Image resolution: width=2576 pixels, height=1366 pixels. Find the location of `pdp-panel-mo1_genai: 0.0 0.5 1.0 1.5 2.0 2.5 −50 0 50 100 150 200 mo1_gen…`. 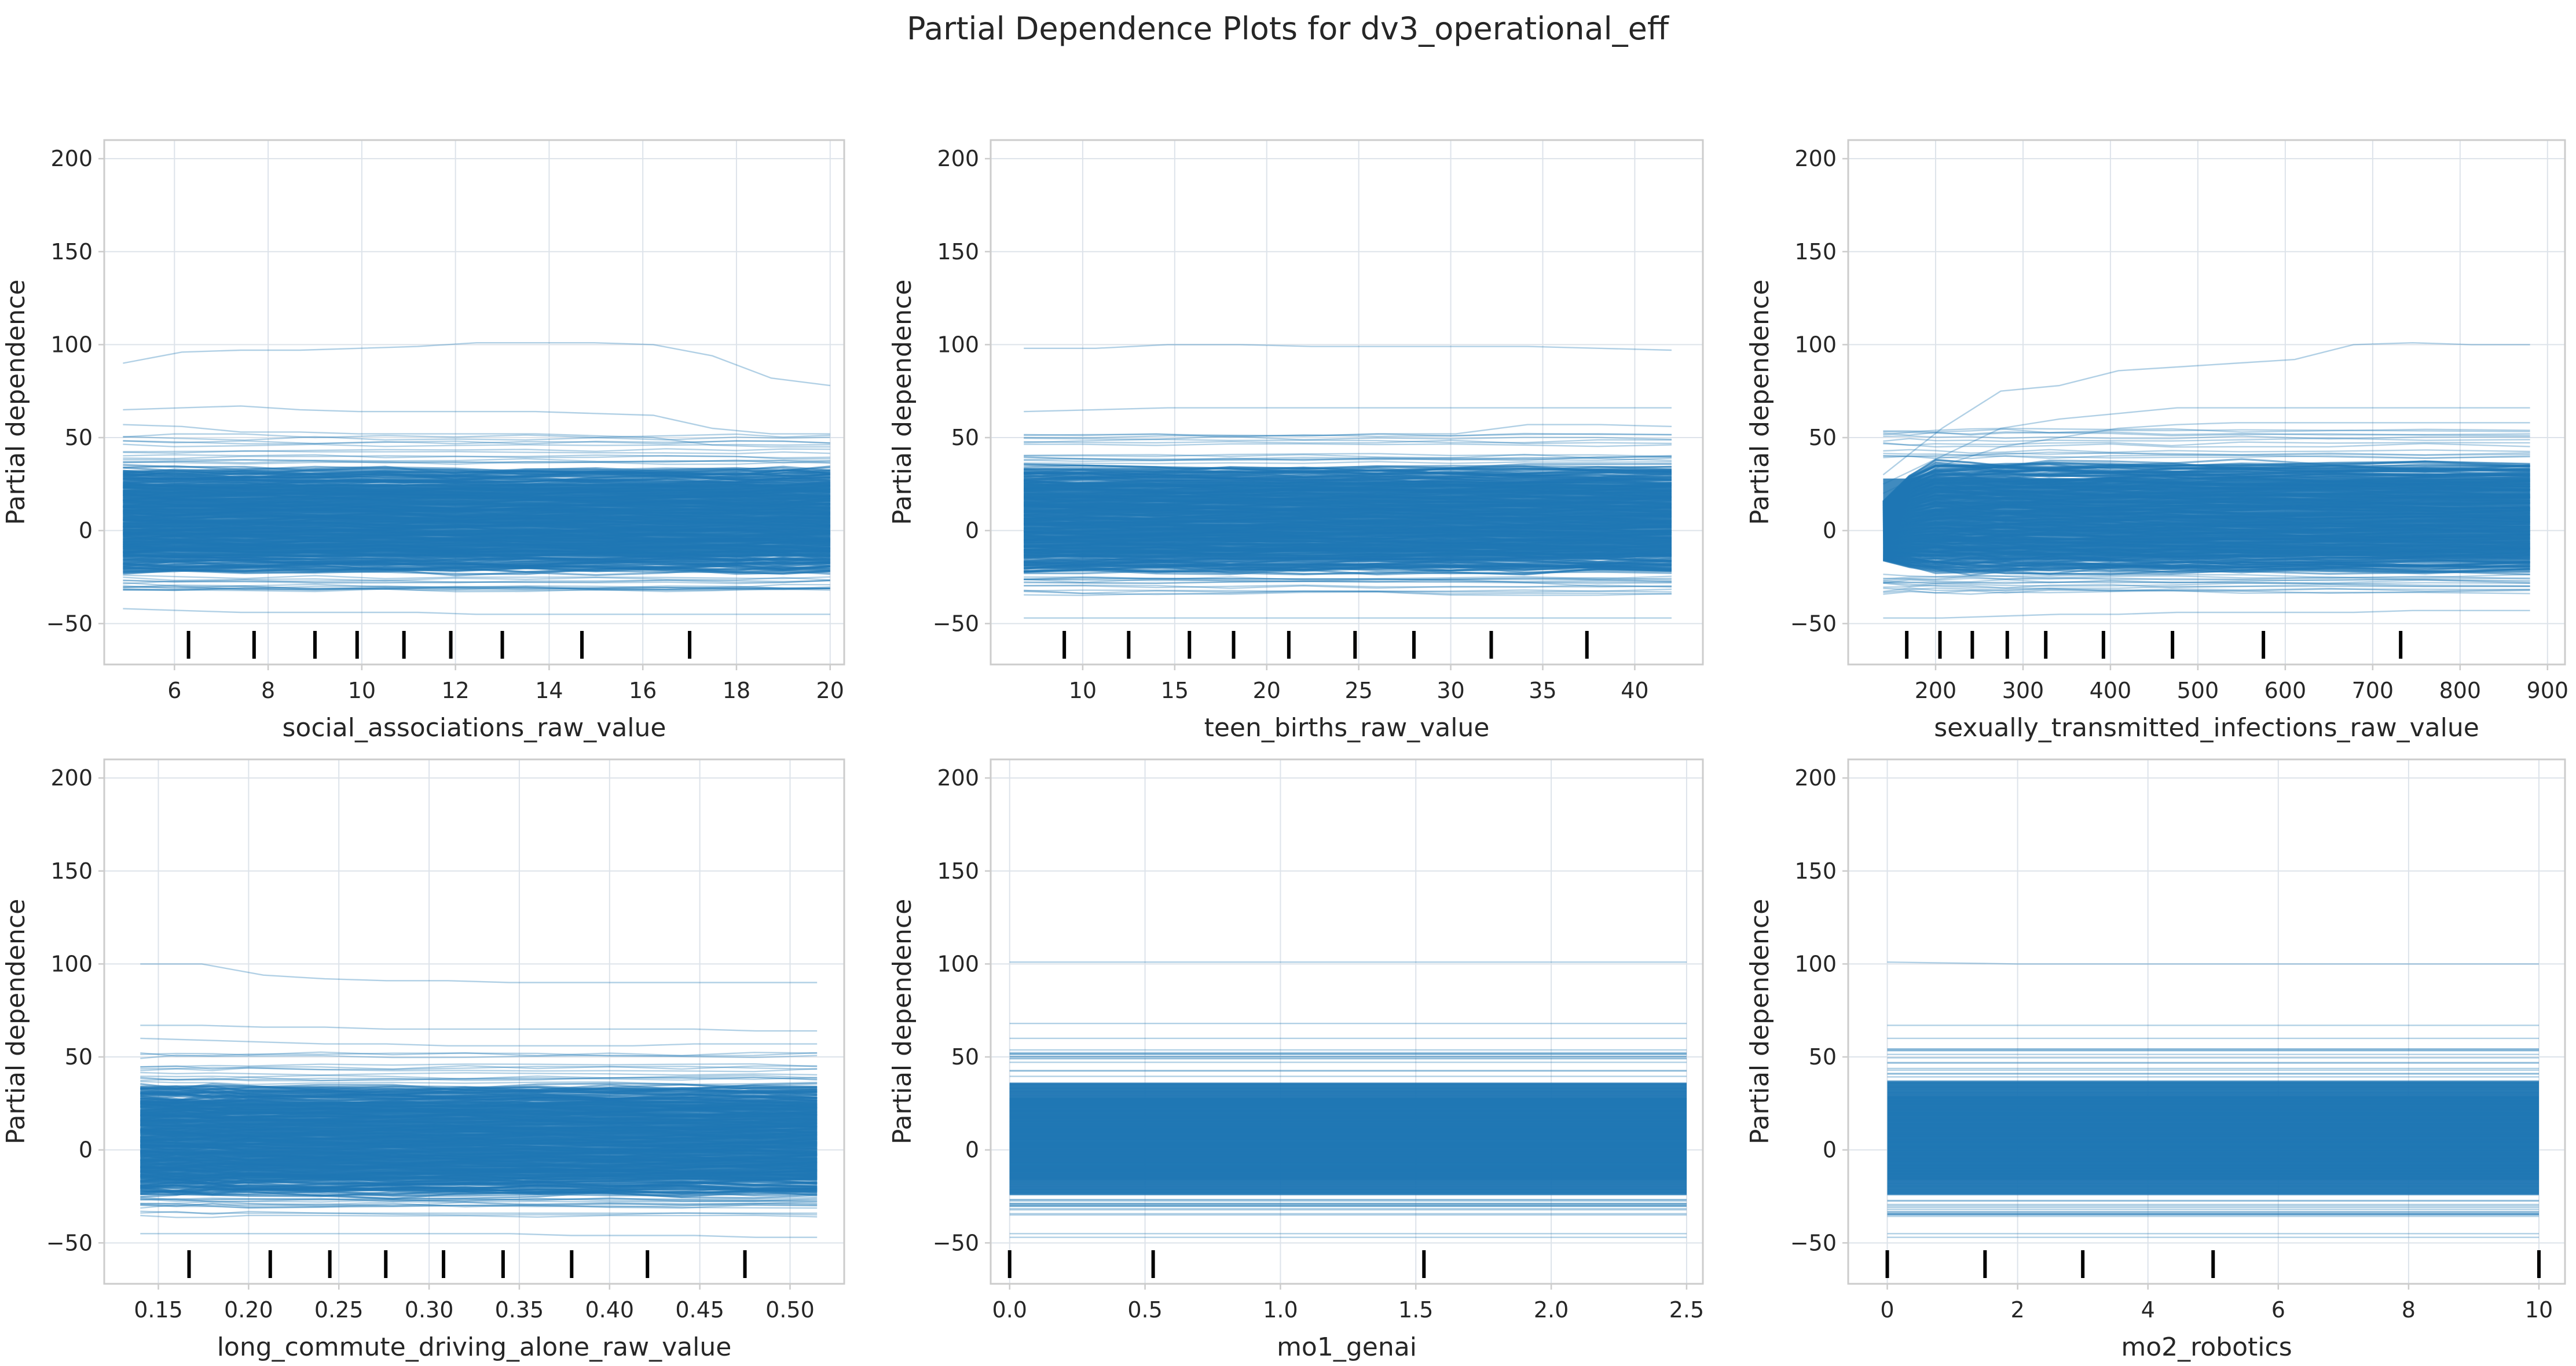

pdp-panel-mo1_genai: 0.0 0.5 1.0 1.5 2.0 2.5 −50 0 50 100 150 200 mo1_gen… is located at coordinates (1296, 1060).